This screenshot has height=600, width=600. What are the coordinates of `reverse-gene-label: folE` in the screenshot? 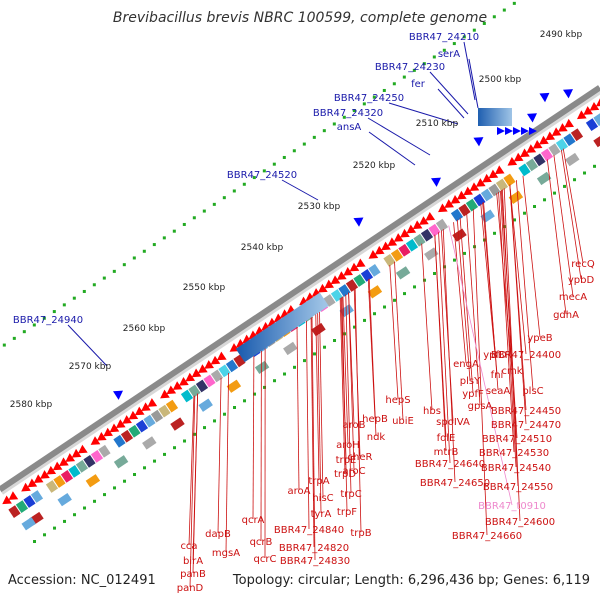 It's located at (446, 438).